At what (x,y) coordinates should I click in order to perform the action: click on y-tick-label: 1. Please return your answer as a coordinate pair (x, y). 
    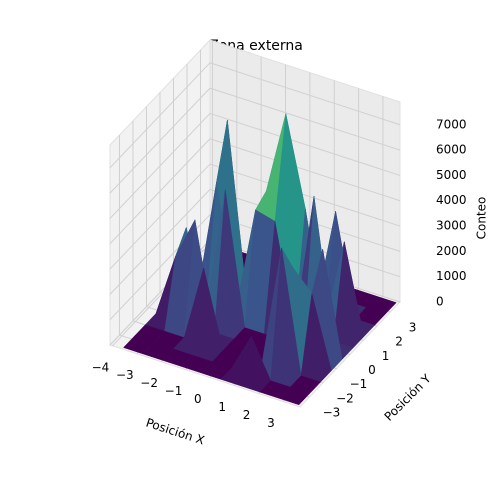
    Looking at the image, I should click on (386, 356).